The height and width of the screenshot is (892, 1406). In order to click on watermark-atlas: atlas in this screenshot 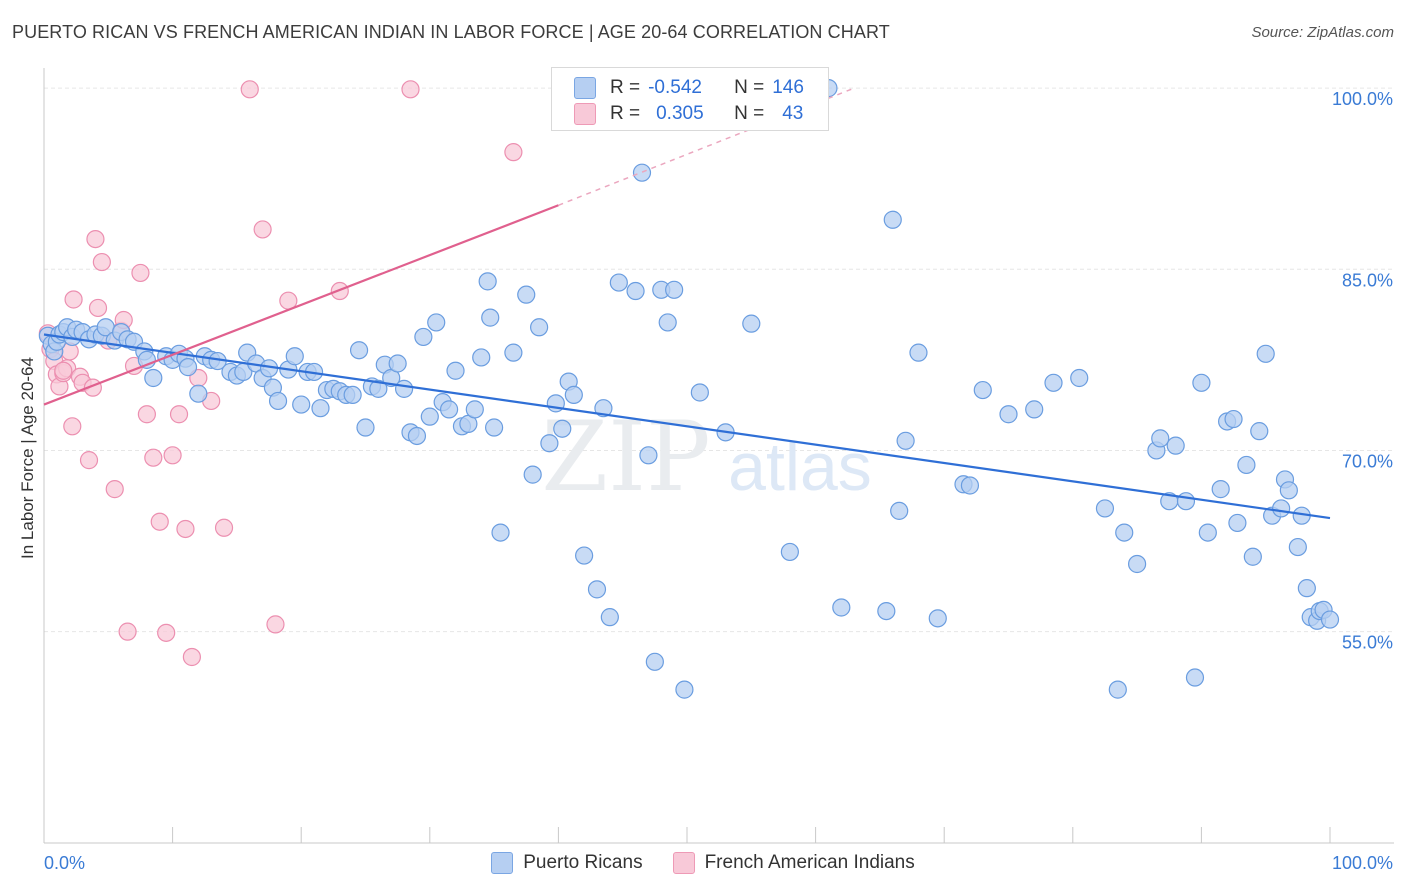, I will do `click(800, 467)`.